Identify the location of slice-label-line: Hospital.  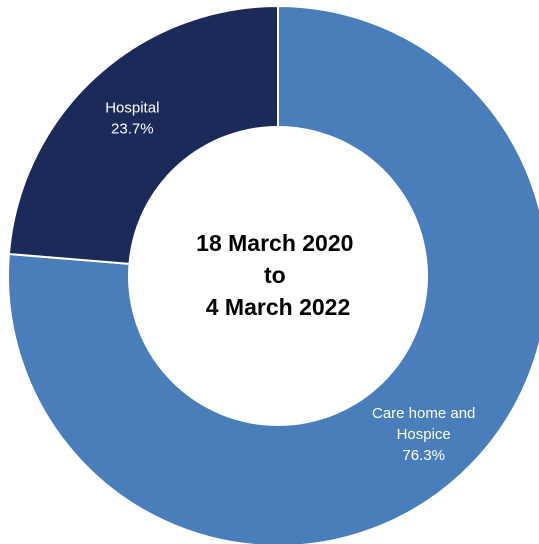
(132, 107).